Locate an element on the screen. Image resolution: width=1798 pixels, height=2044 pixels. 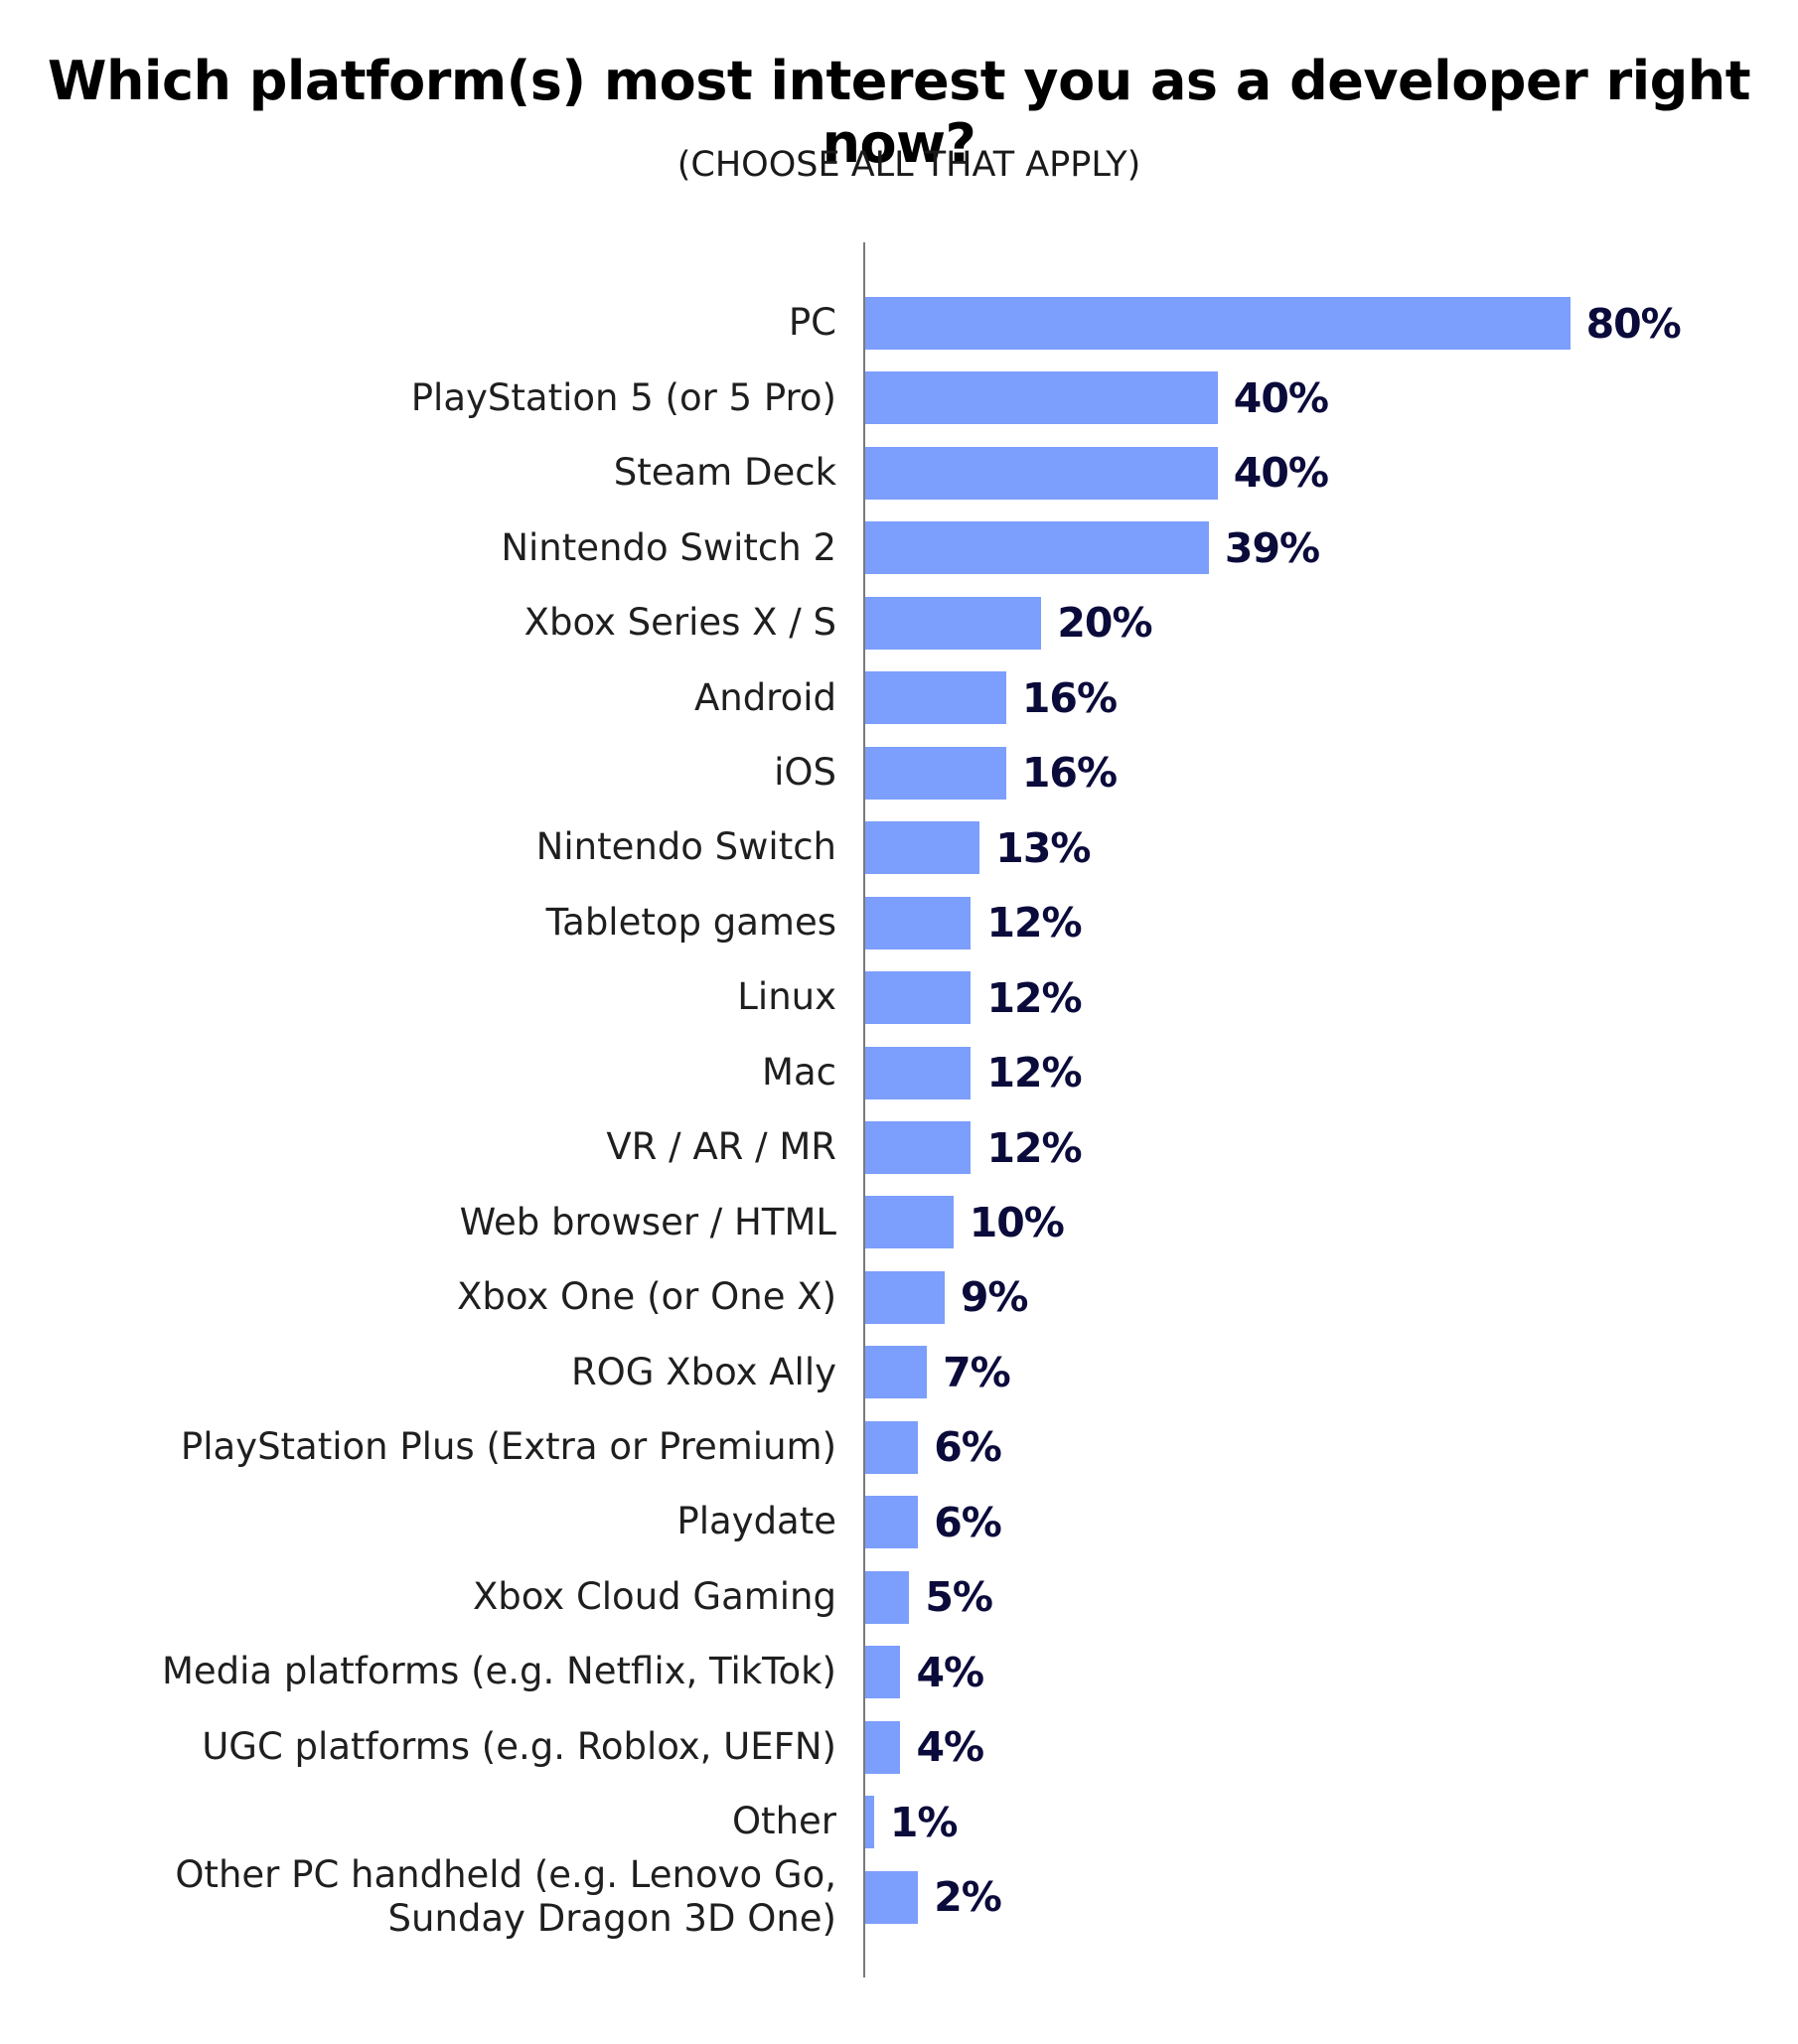
category-label: Android is located at coordinates (764, 697).